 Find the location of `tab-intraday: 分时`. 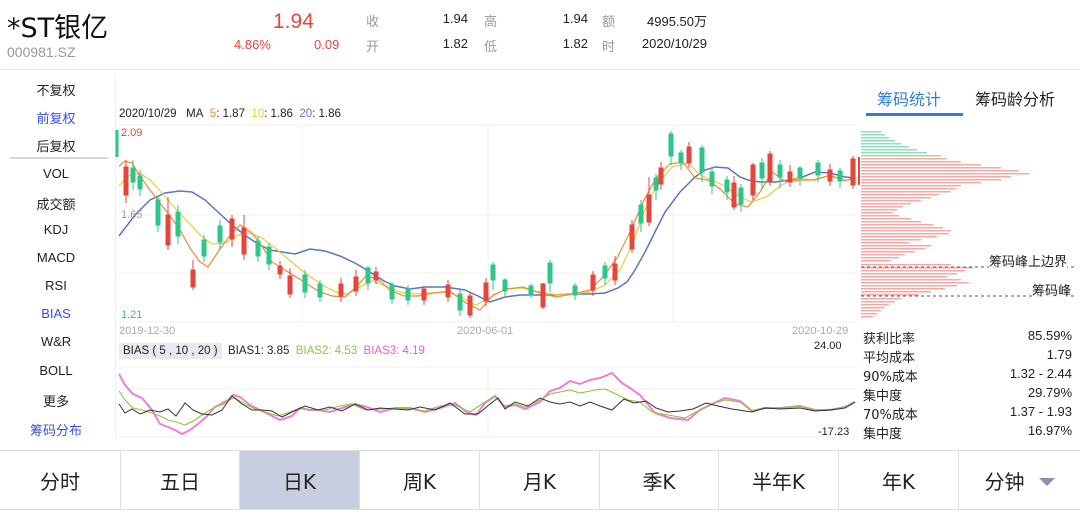

tab-intraday: 分时 is located at coordinates (60, 480).